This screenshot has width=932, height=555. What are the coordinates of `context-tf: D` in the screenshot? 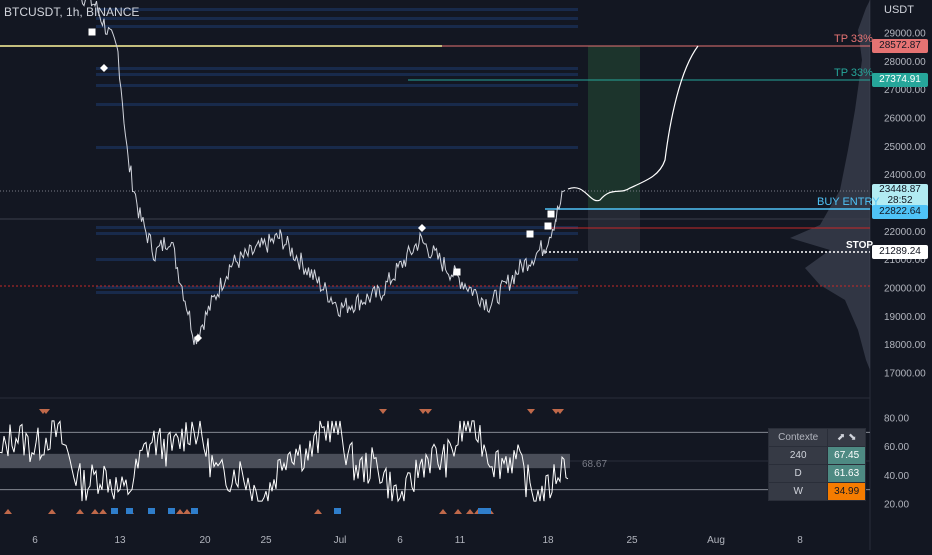 It's located at (798, 473).